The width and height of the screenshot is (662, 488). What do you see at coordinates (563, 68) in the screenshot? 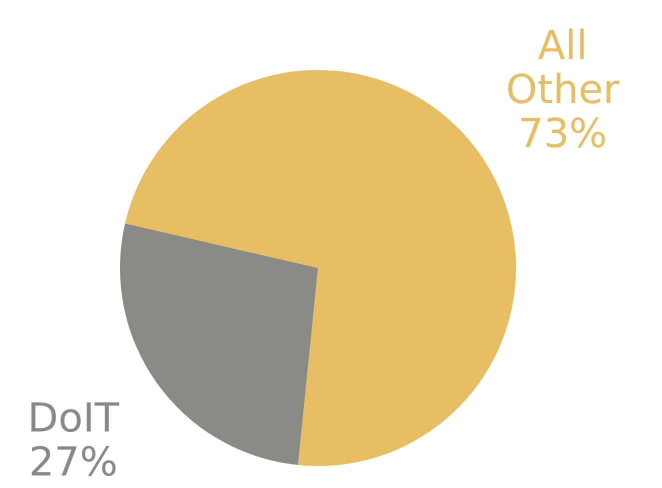
I see `slice-label: All Other` at bounding box center [563, 68].